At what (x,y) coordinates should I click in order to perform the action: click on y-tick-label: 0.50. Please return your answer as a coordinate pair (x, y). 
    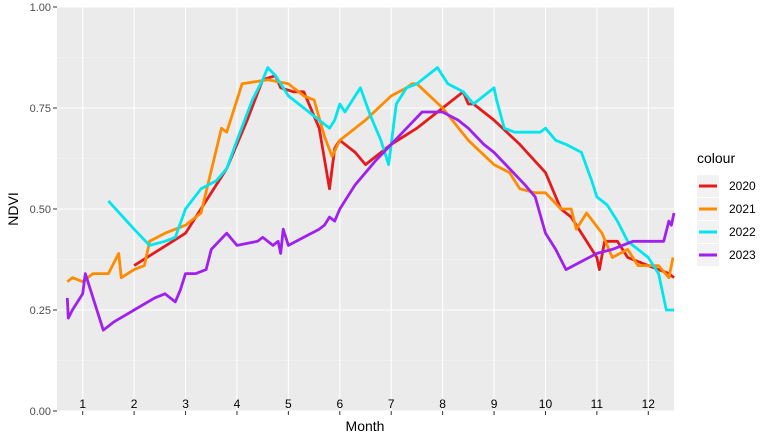
    Looking at the image, I should click on (40, 210).